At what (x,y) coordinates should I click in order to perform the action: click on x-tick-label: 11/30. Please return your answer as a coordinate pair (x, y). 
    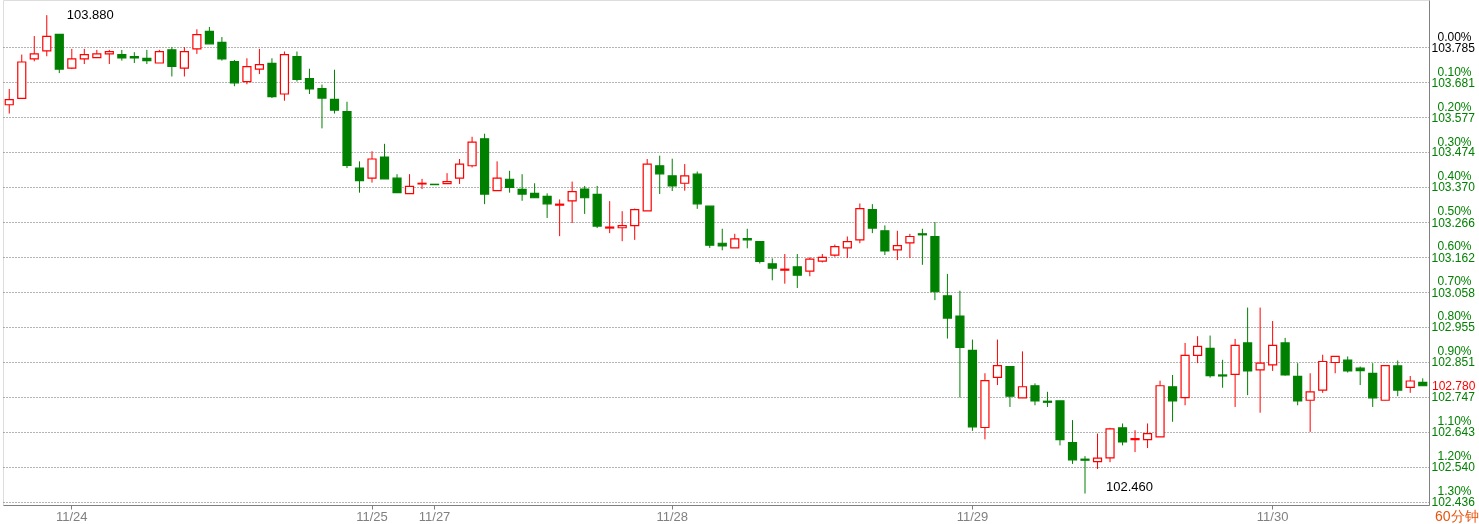
    Looking at the image, I should click on (1272, 516).